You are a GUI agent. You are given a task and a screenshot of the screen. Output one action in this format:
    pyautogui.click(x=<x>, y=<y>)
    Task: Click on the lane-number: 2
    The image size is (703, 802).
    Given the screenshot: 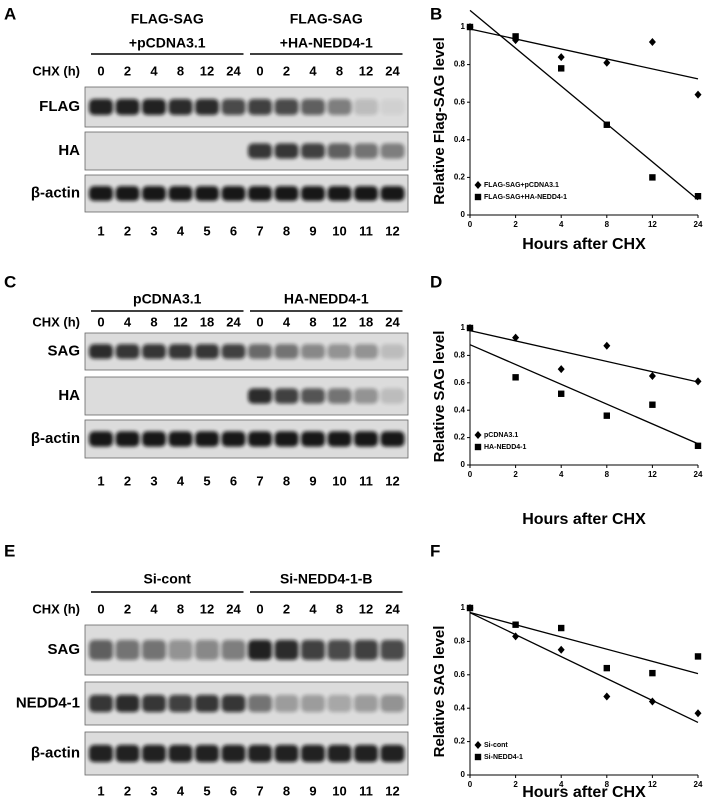 What is the action you would take?
    pyautogui.click(x=127, y=230)
    